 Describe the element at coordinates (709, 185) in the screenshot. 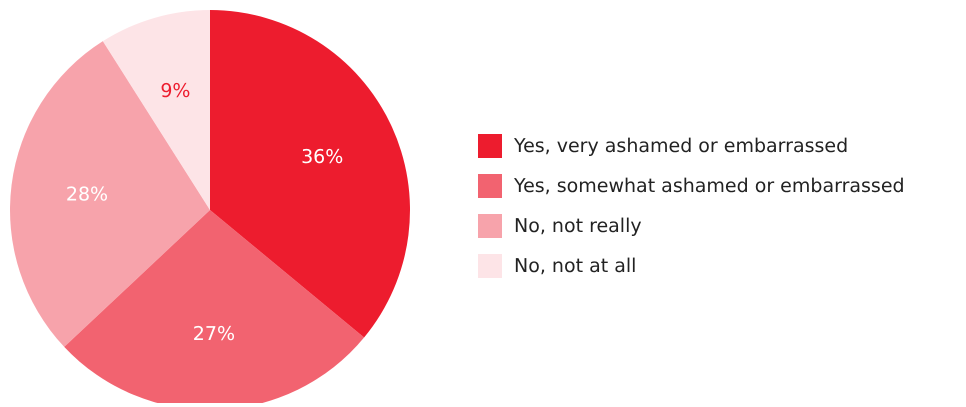

I see `legend-label: Yes, somewhat ashamed or embarrassed` at that location.